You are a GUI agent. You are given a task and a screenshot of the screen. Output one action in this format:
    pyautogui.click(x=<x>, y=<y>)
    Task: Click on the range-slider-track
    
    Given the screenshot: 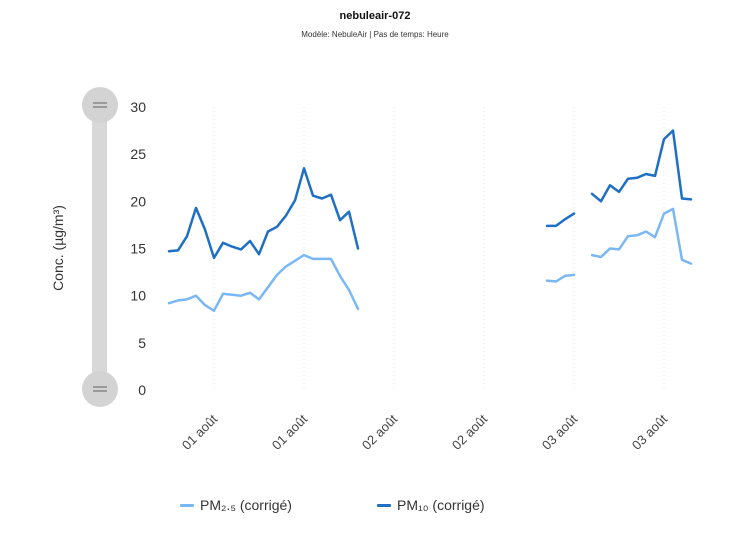 What is the action you would take?
    pyautogui.click(x=99, y=247)
    